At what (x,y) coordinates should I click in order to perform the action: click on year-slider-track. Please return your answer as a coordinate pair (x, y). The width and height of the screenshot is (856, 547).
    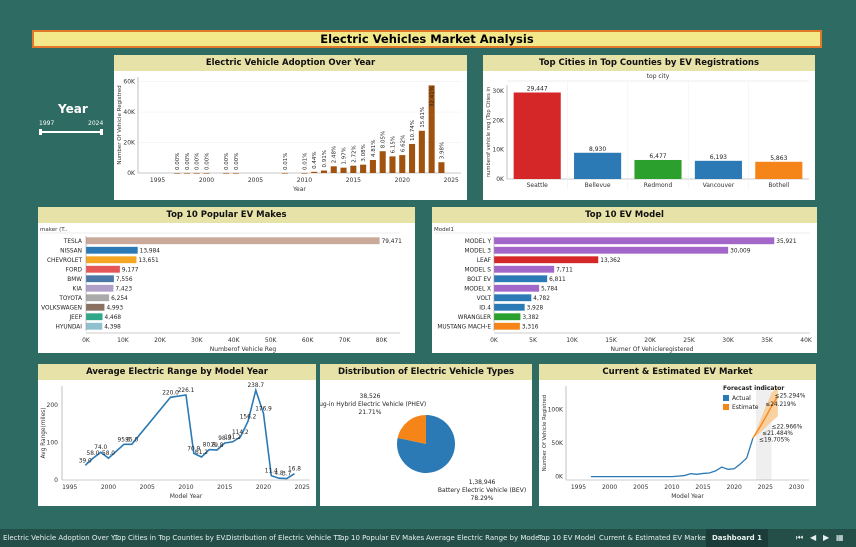
    Looking at the image, I should click on (71, 132).